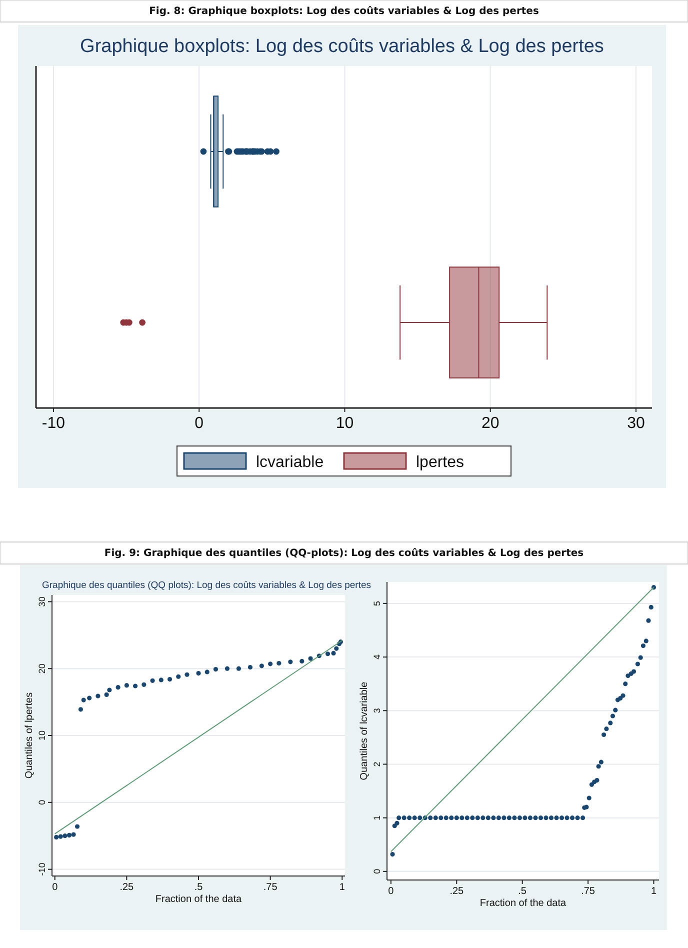 The height and width of the screenshot is (948, 688). What do you see at coordinates (342, 46) in the screenshot?
I see `chart-title: Graphique boxplots: Log des coûts variables & Log des pertes` at bounding box center [342, 46].